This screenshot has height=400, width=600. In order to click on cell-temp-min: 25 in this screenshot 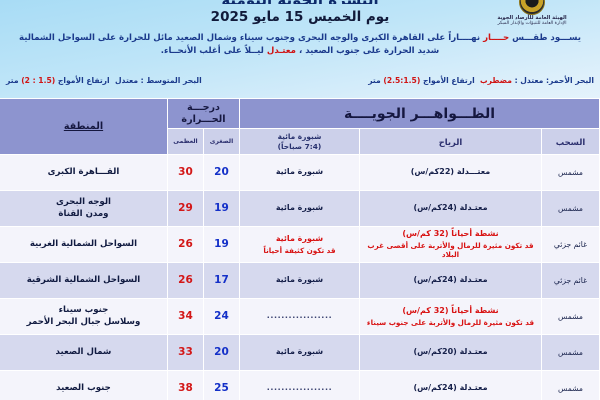, I will do `click(221, 385)`.